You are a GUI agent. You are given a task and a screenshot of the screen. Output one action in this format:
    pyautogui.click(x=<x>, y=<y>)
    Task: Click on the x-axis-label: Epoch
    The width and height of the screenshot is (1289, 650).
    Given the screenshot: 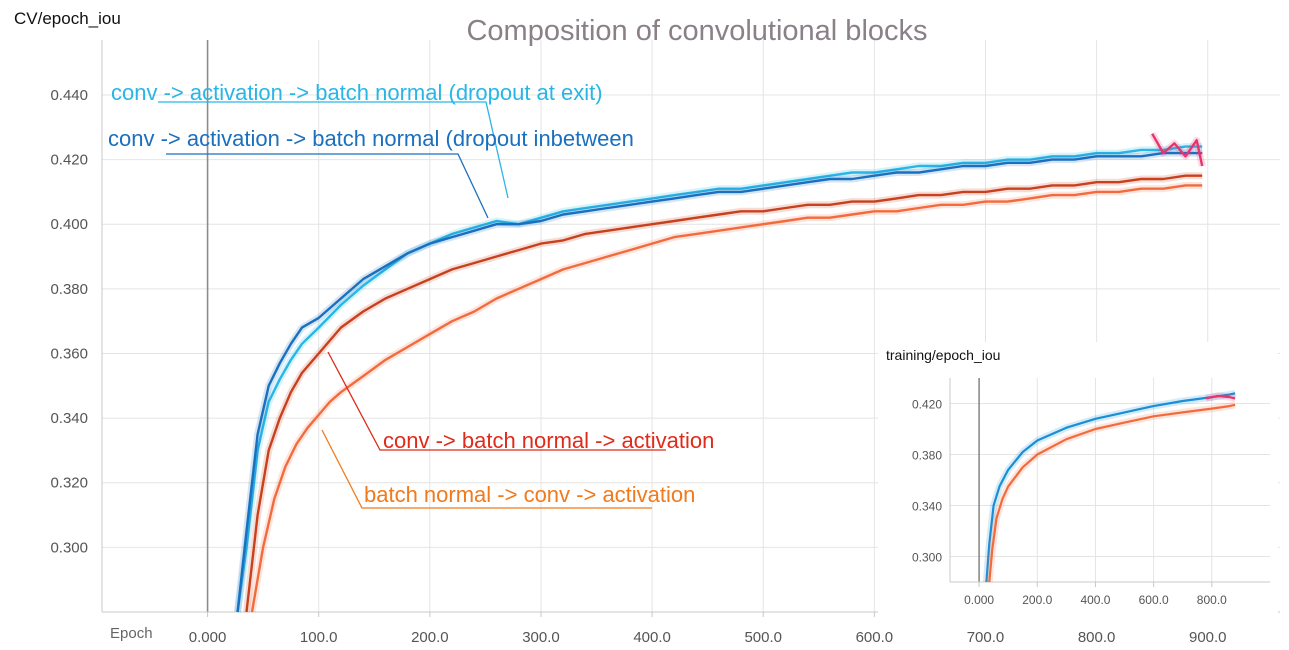 What is the action you would take?
    pyautogui.click(x=131, y=633)
    